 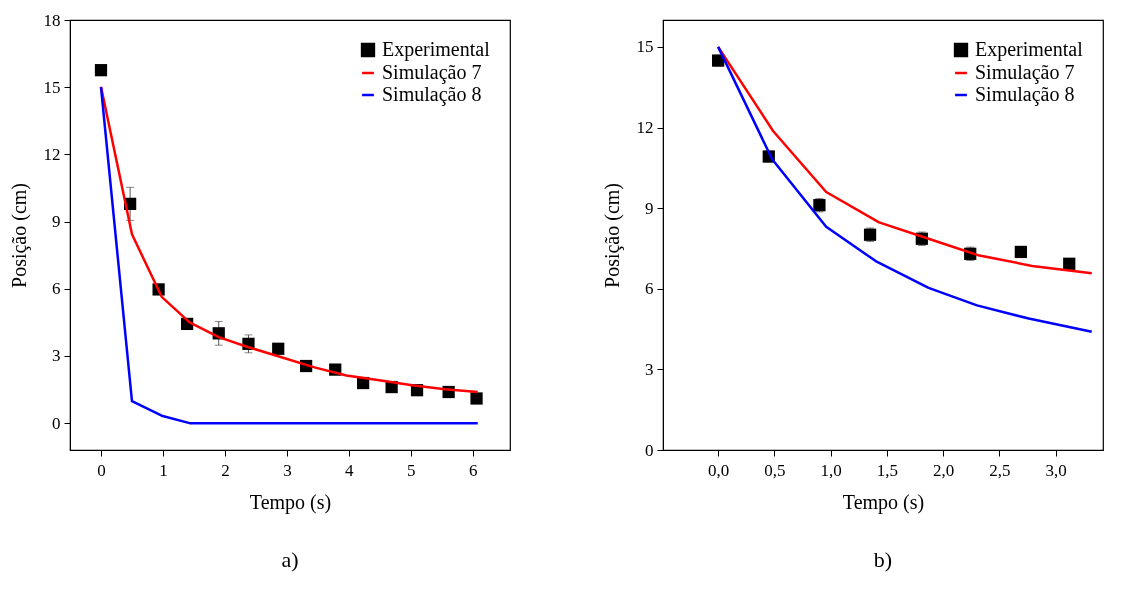 What do you see at coordinates (1056, 470) in the screenshot?
I see `x-tick-label: 3,0` at bounding box center [1056, 470].